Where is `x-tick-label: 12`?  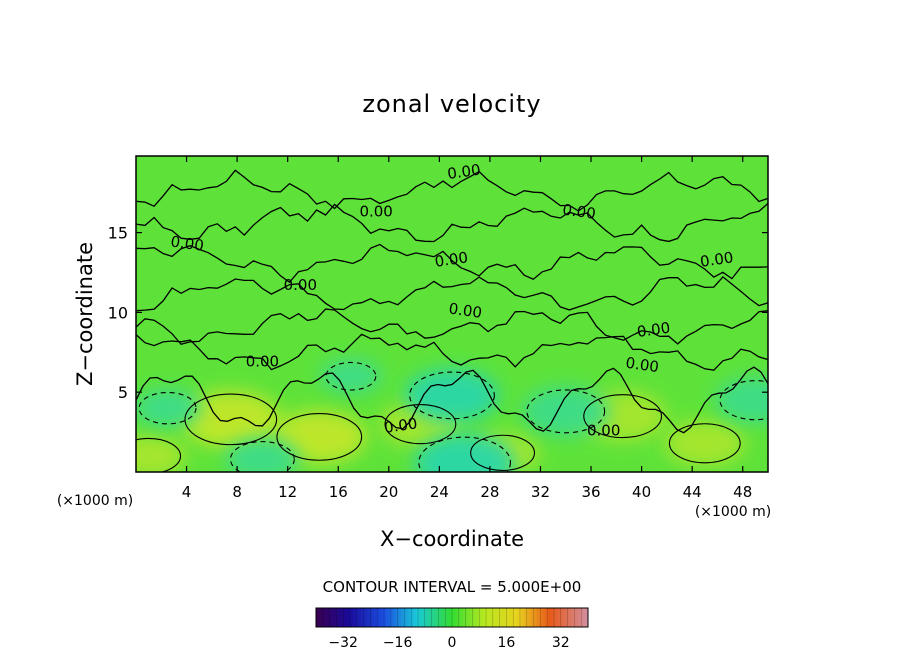
x-tick-label: 12 is located at coordinates (287, 492).